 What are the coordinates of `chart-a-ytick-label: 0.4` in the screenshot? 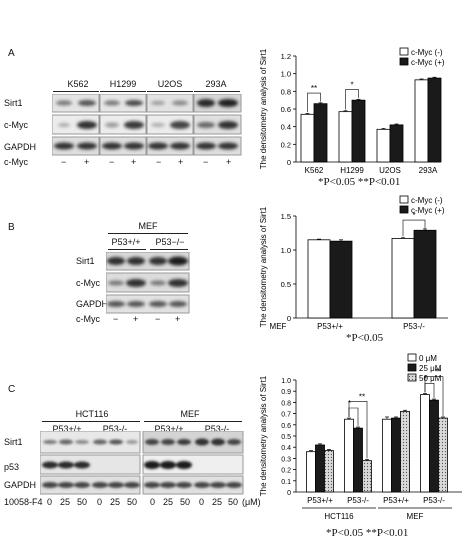 It's located at (286, 127).